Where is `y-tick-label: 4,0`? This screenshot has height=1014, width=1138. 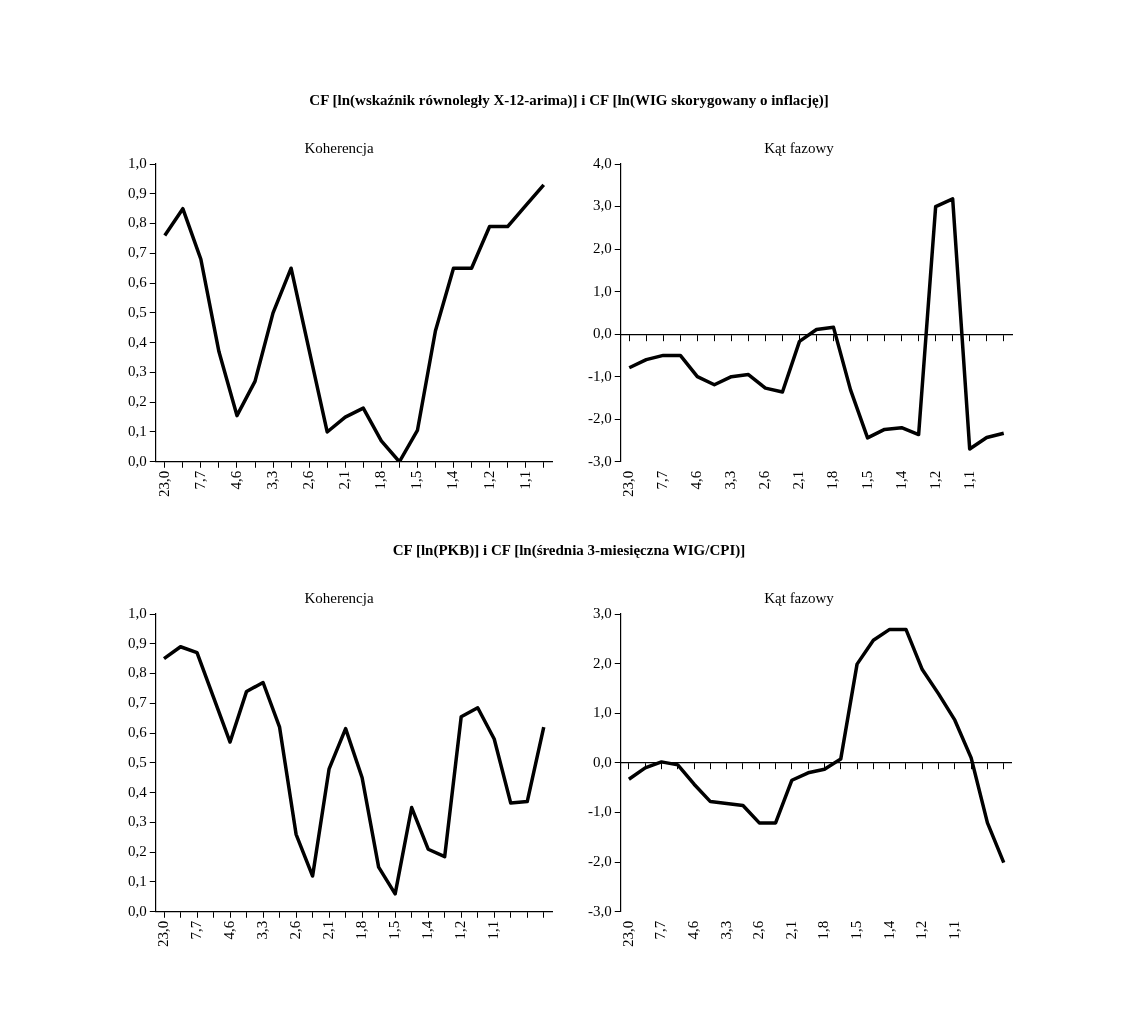
y-tick-label: 4,0 is located at coordinates (602, 162).